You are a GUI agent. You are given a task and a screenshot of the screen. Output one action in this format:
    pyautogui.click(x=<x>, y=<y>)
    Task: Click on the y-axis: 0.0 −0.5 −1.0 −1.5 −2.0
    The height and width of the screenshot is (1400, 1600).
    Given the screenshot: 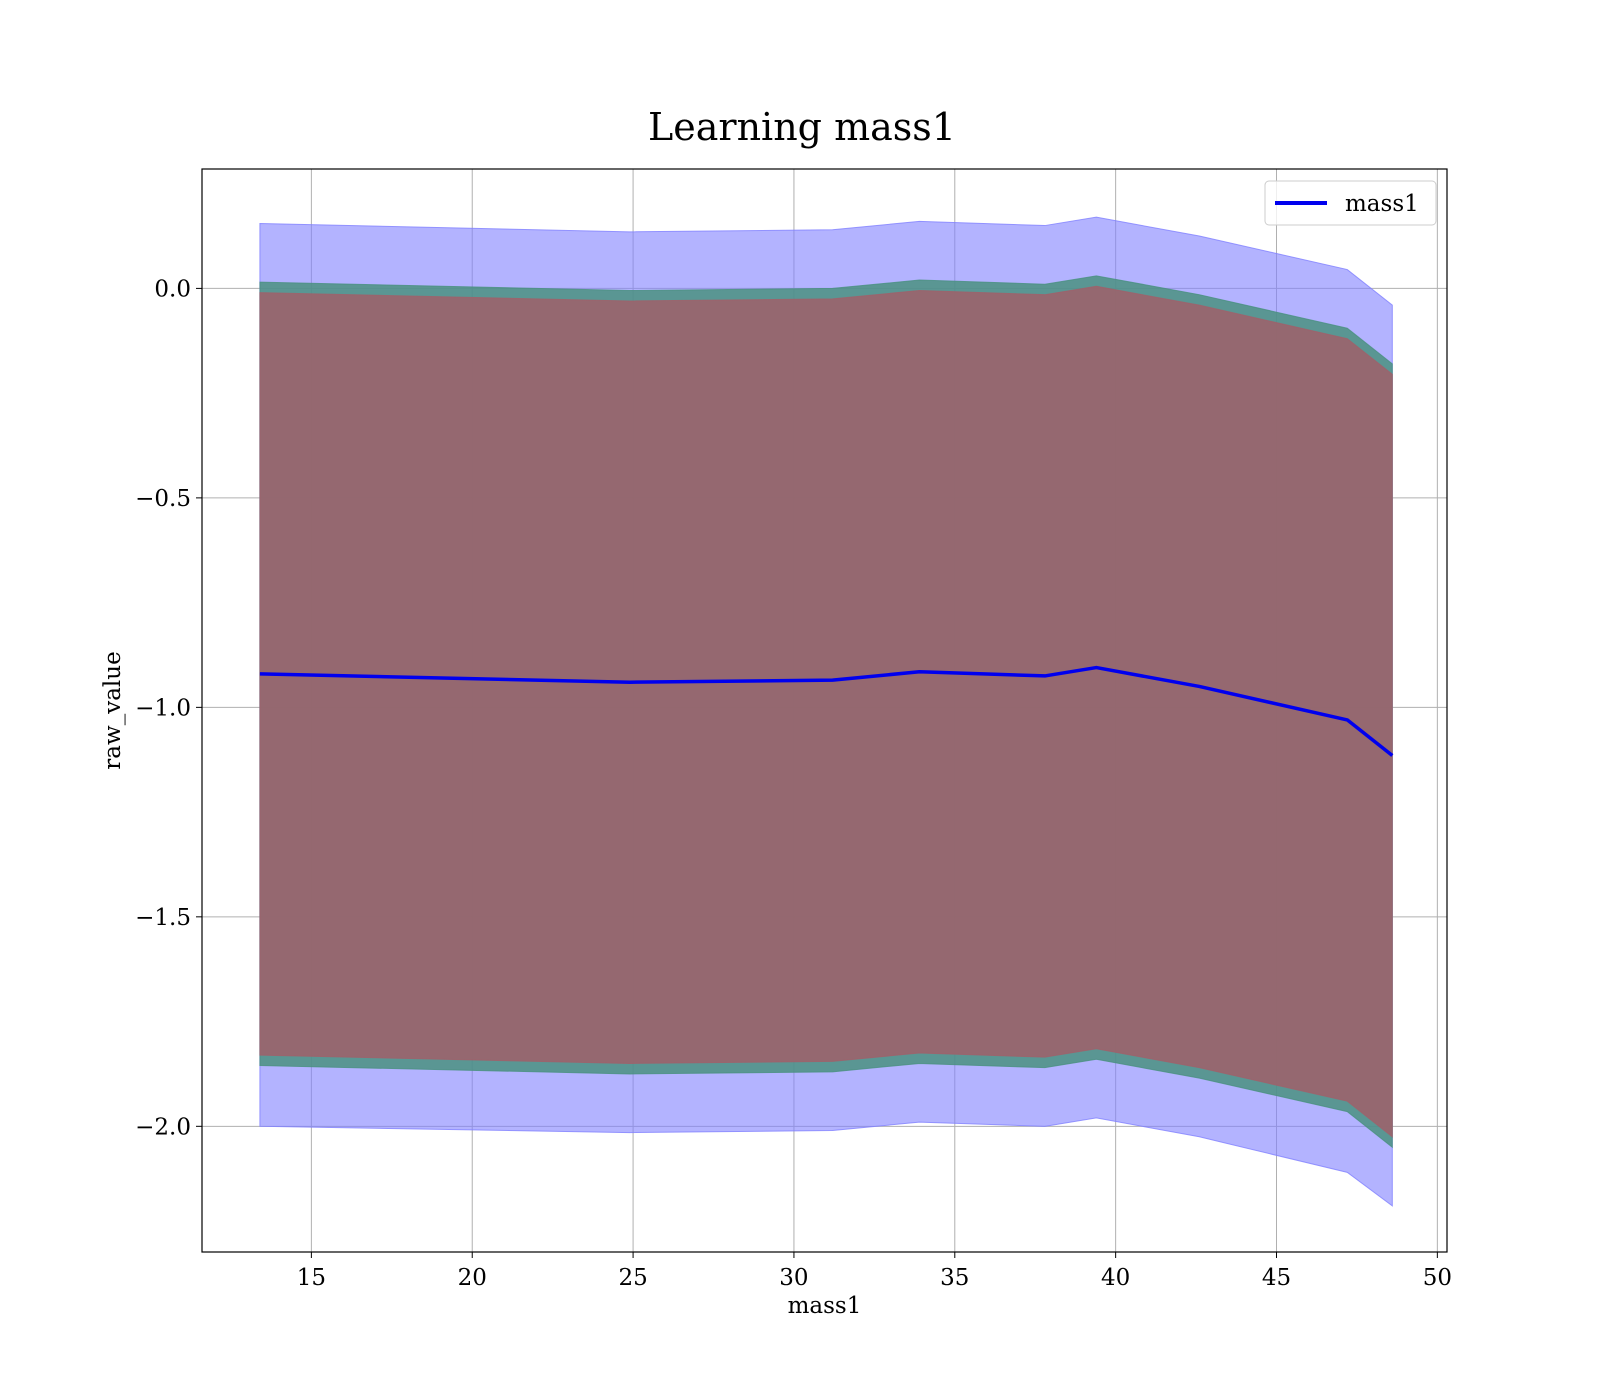 What is the action you would take?
    pyautogui.click(x=168, y=708)
    